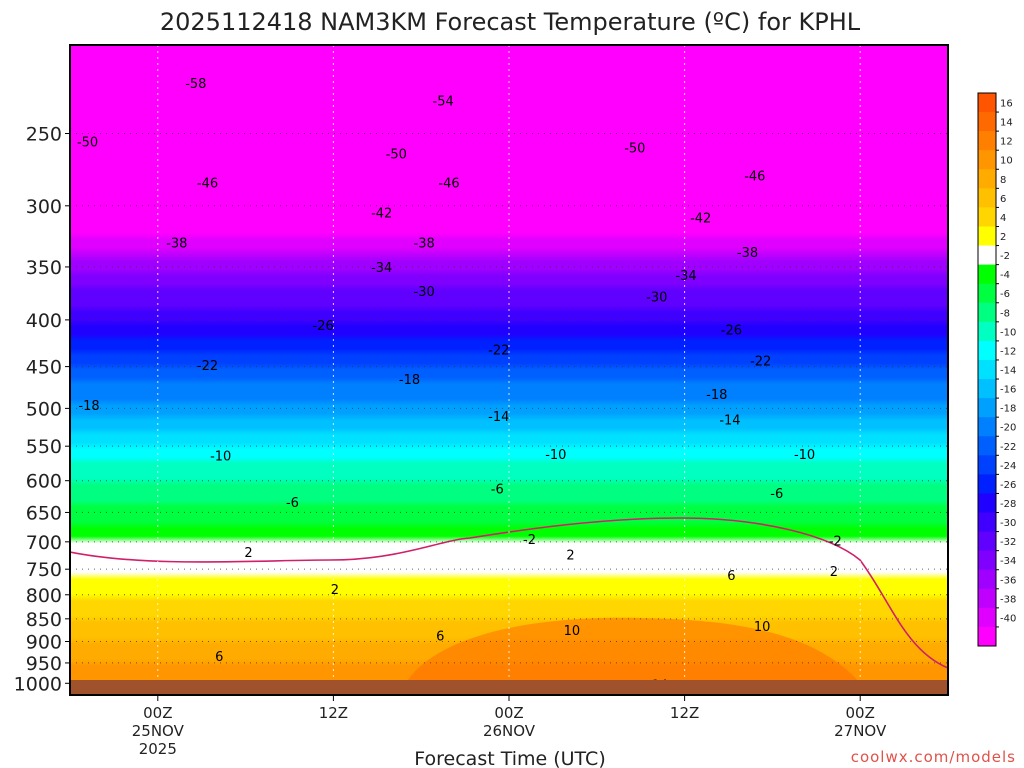 The width and height of the screenshot is (1024, 768). Describe the element at coordinates (158, 731) in the screenshot. I see `x-tick-label: 25NOV` at that location.